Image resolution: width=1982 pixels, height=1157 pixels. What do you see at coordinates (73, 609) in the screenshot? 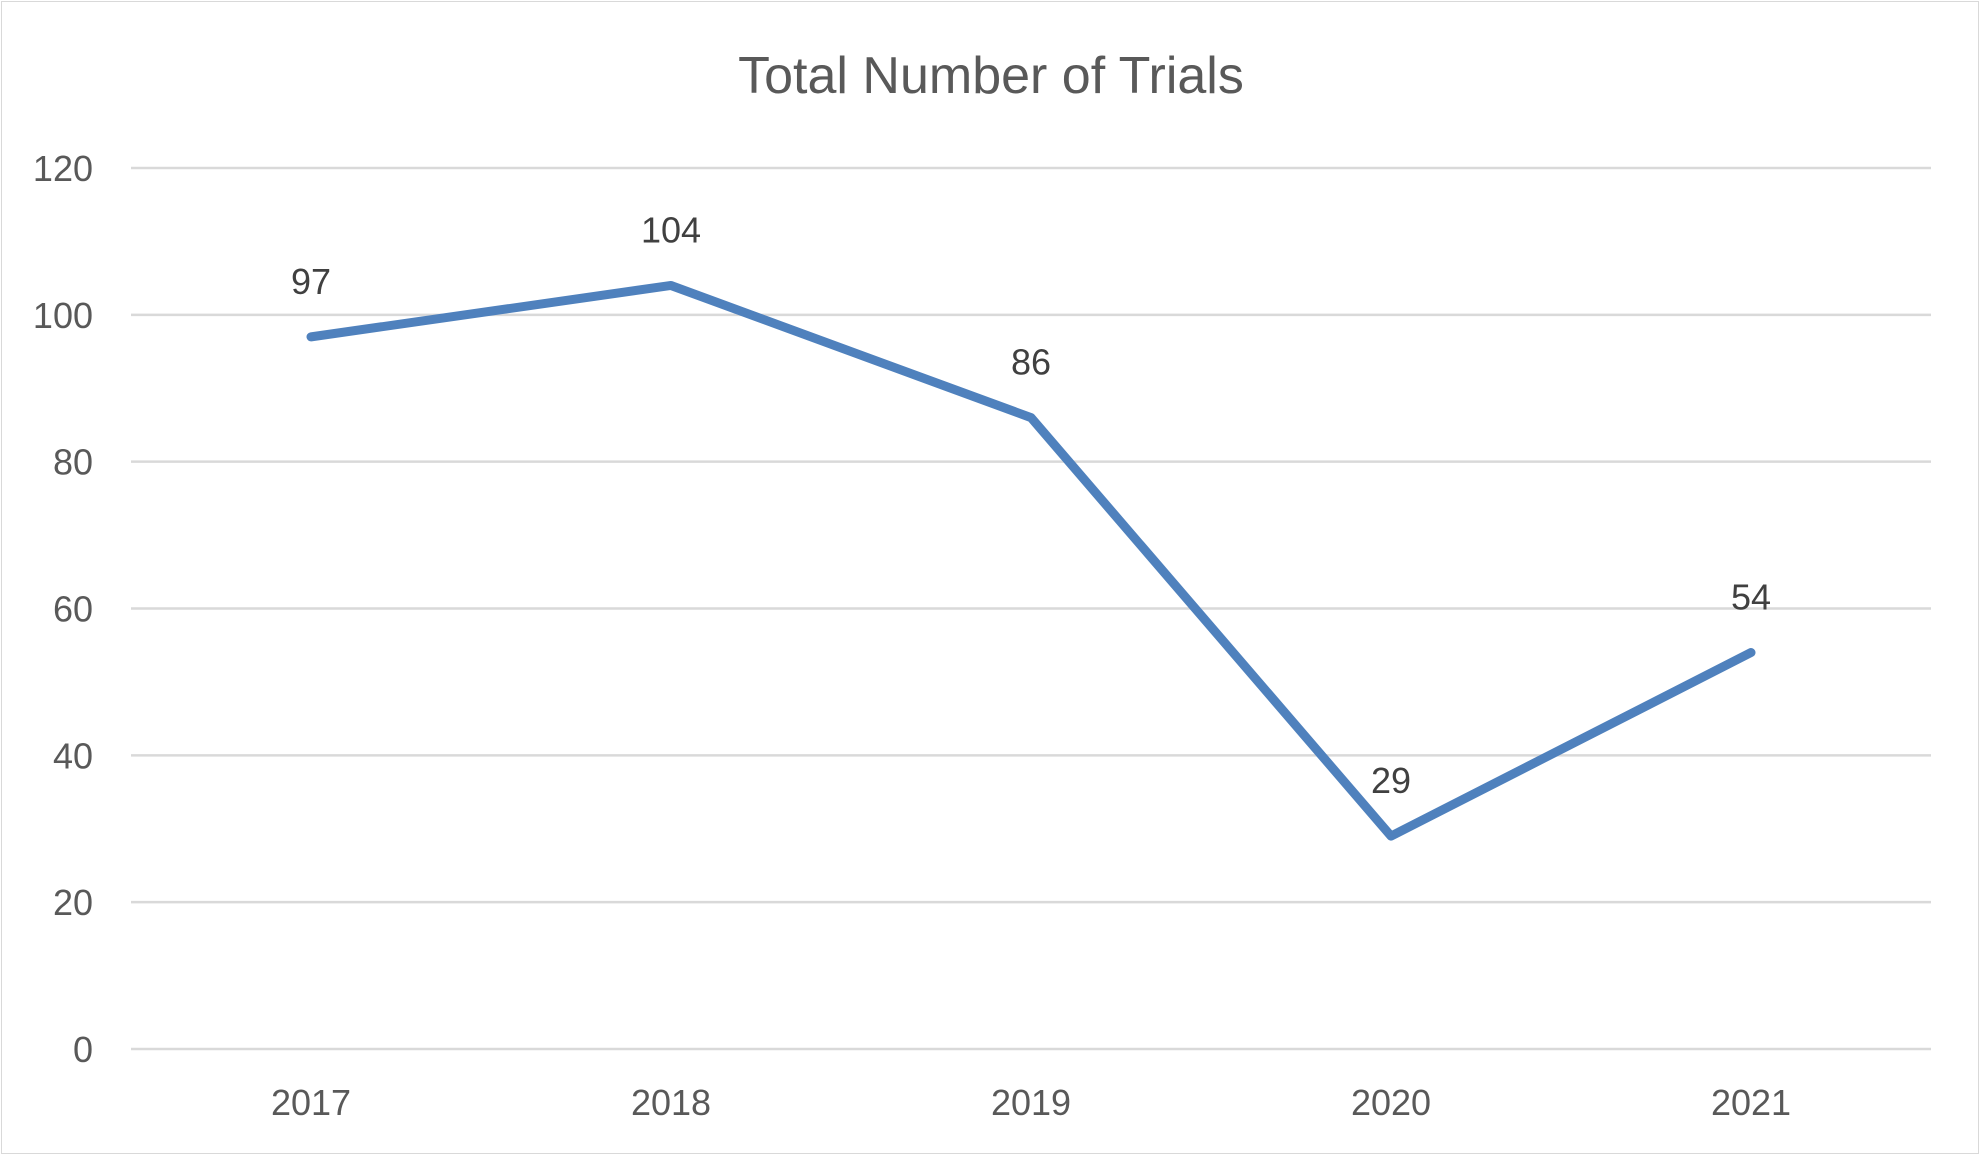
I see `y-tick-label: 60` at bounding box center [73, 609].